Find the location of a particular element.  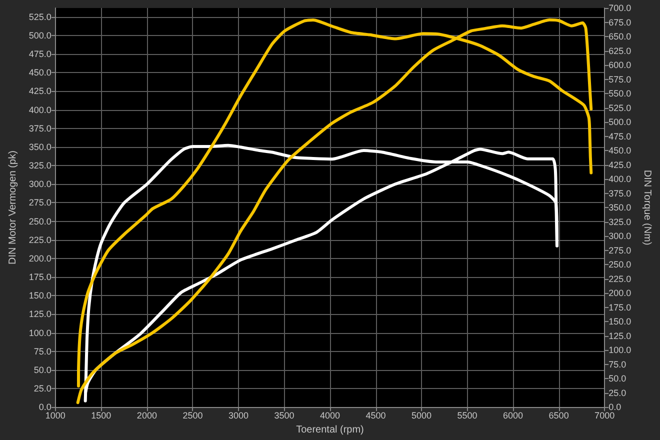

y2-tick-label: 50.0 is located at coordinates (617, 379).